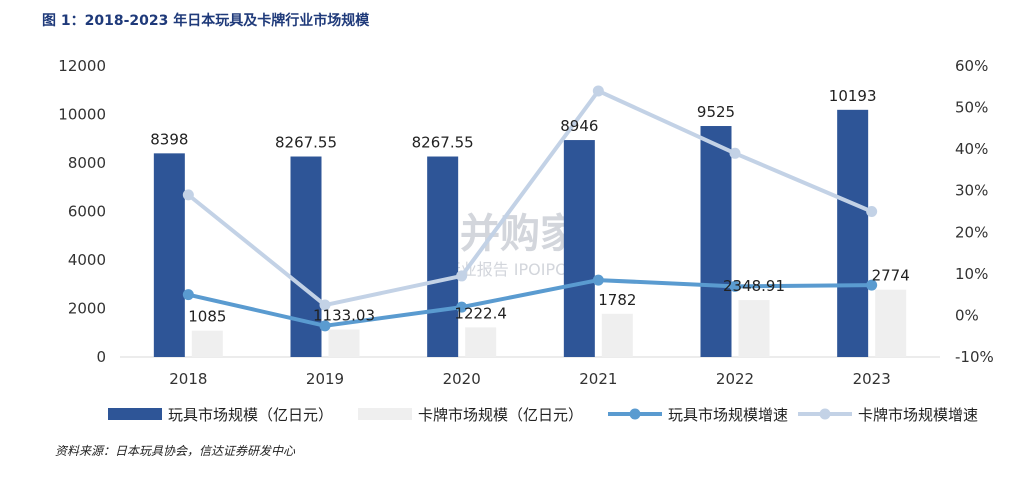  I want to click on card-bar-label: 2348.91, so click(754, 286).